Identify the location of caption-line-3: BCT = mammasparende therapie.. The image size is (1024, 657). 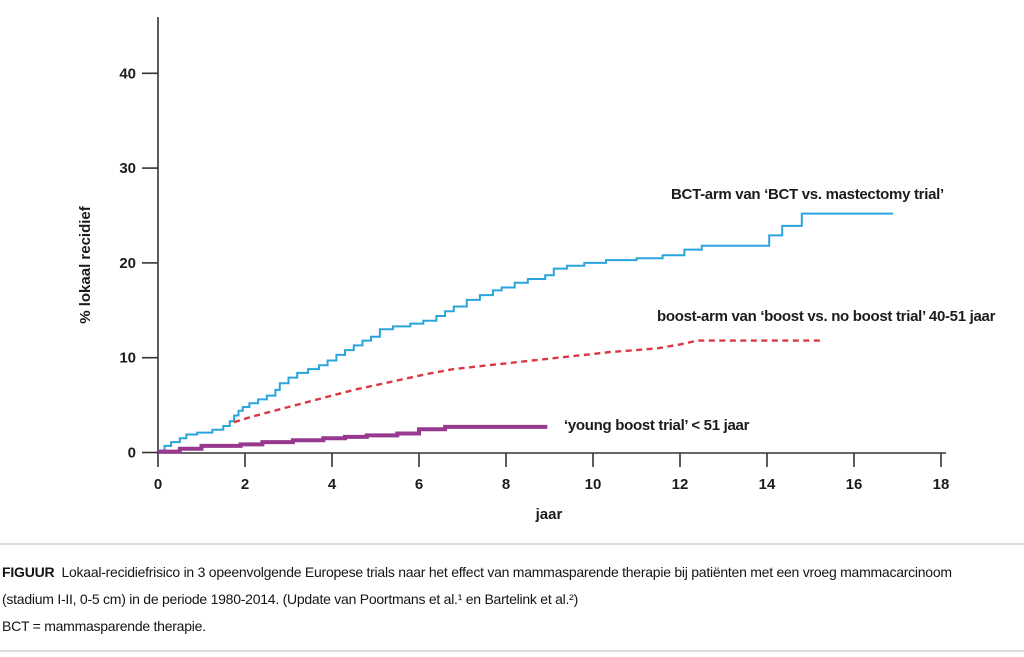
(104, 626).